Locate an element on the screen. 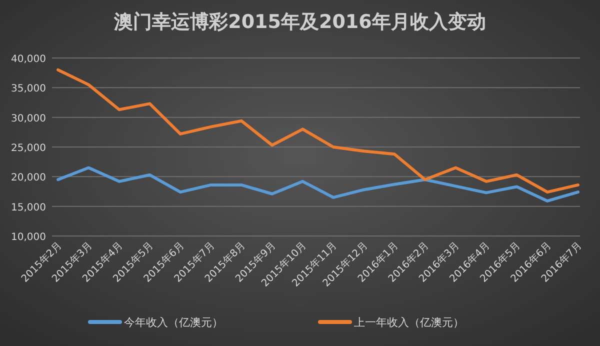 The height and width of the screenshot is (346, 600). y-tick-label: 15,000 is located at coordinates (28, 208).